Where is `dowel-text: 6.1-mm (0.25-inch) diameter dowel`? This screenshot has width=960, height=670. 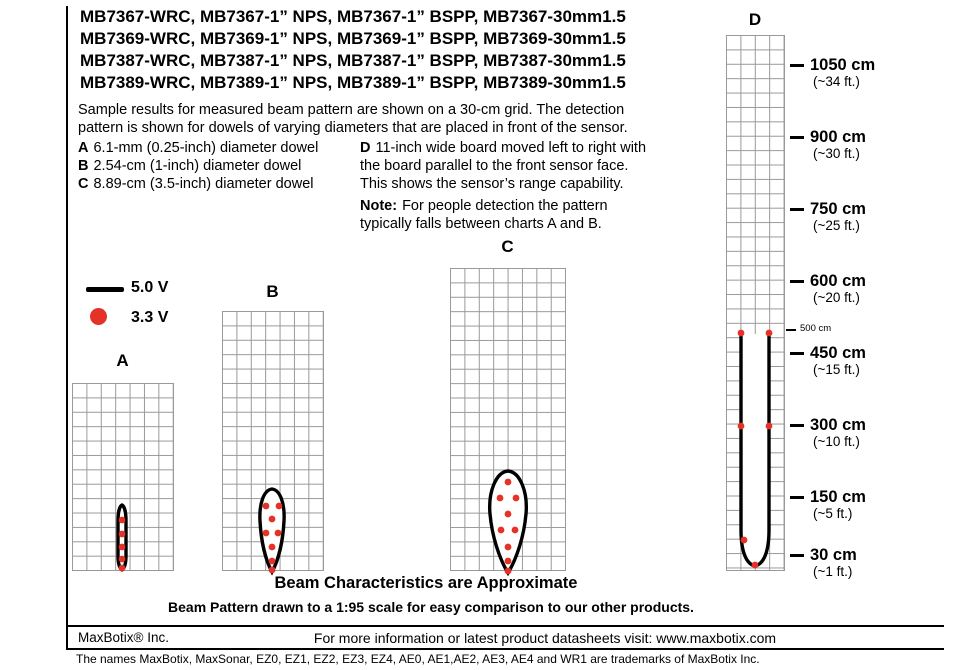
dowel-text: 6.1-mm (0.25-inch) diameter dowel is located at coordinates (206, 148).